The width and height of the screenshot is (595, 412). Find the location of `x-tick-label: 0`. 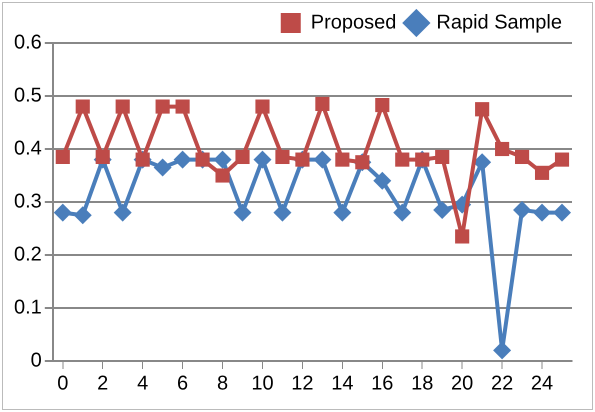

x-tick-label: 0 is located at coordinates (62, 383).